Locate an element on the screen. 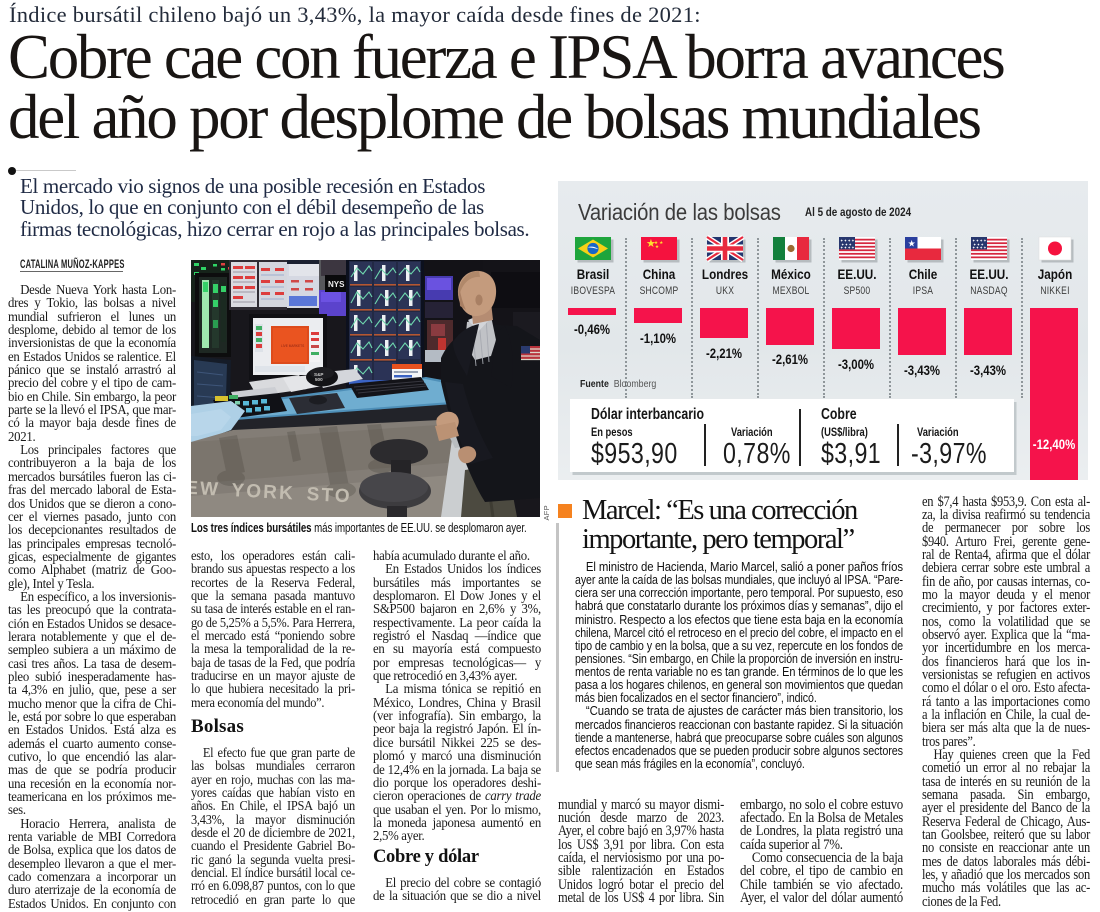  svg-text: LIVE MARKETS is located at coordinates (292, 346).